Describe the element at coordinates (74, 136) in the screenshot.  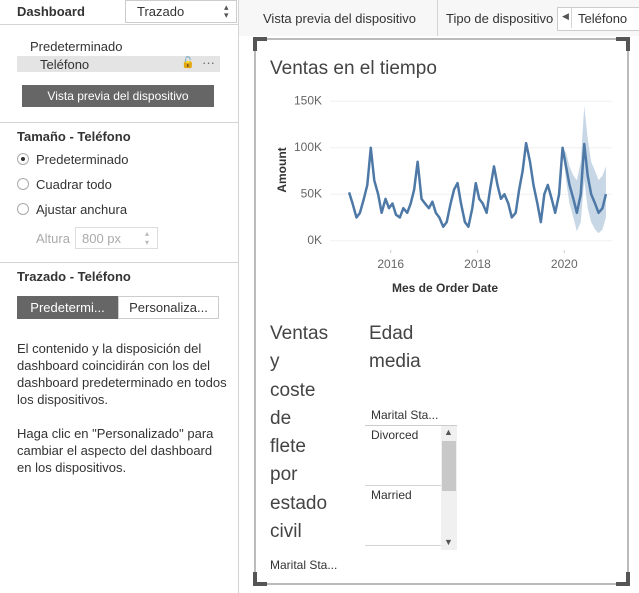
I see `size-title: Tamaño - Teléfono` at that location.